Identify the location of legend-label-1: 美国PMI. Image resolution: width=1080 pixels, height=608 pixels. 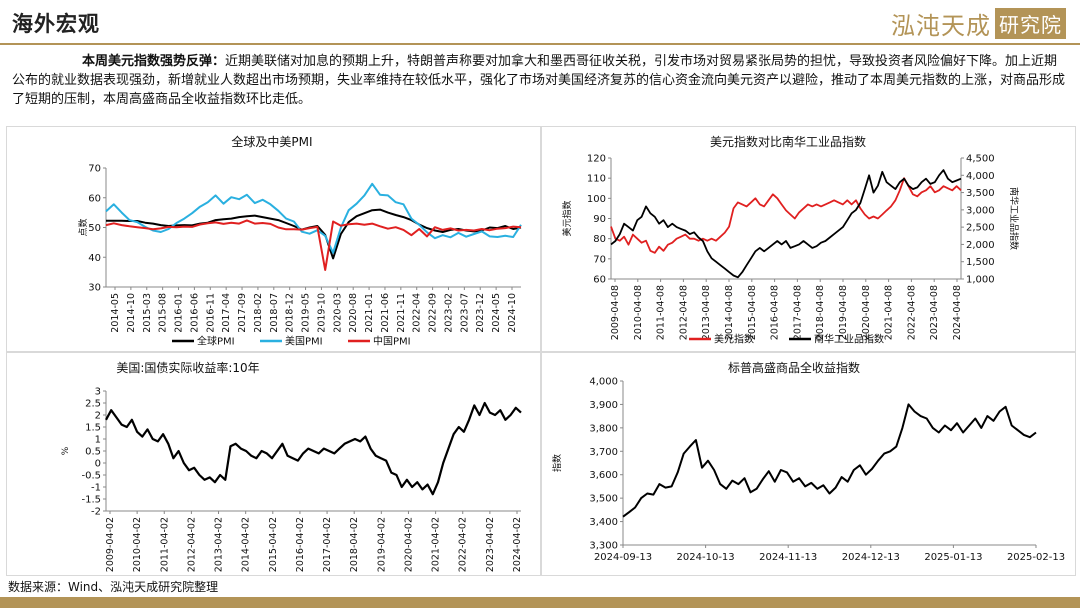
(304, 341).